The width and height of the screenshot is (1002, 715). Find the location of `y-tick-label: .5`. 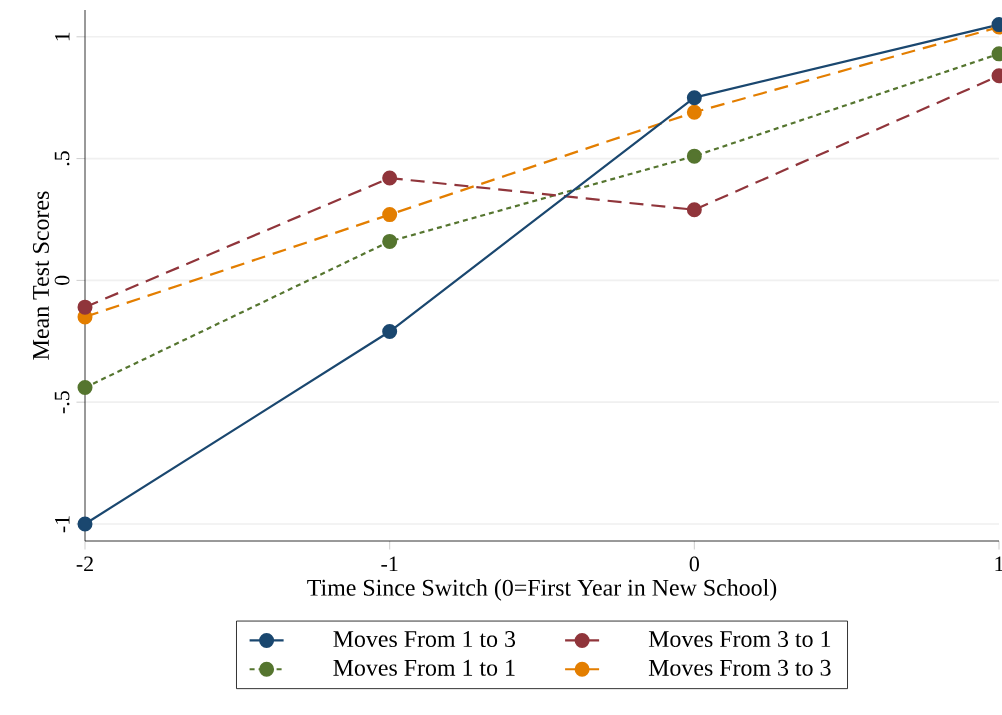

y-tick-label: .5 is located at coordinates (62, 158).